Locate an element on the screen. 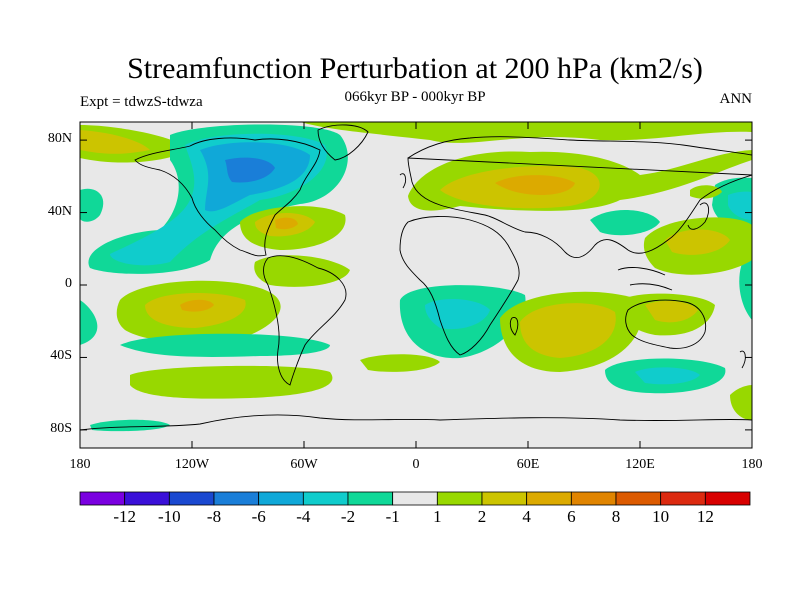  coastline-japan is located at coordinates (698, 216).